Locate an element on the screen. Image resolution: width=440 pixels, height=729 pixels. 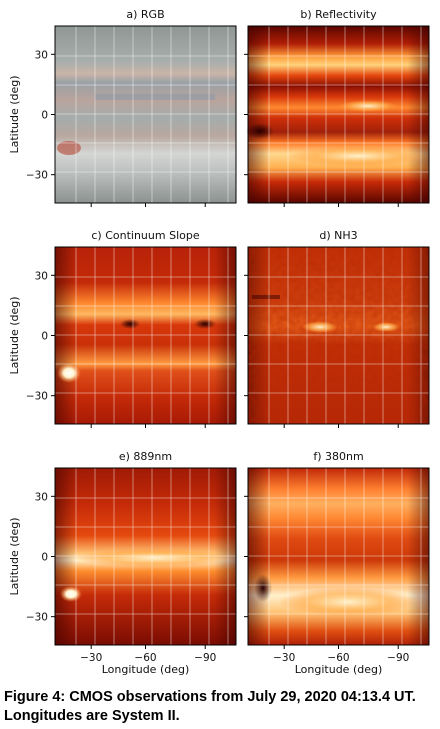
panel-title: c) Continuum Slope is located at coordinates (145, 235).